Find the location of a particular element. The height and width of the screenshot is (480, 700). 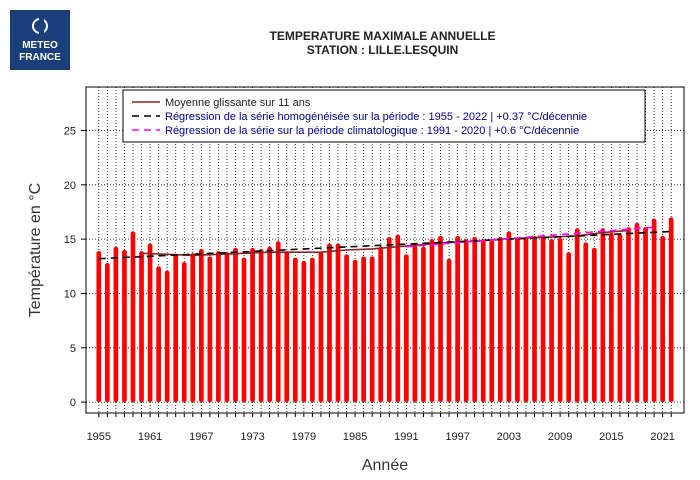

x-tick-label: 2003 is located at coordinates (509, 437).